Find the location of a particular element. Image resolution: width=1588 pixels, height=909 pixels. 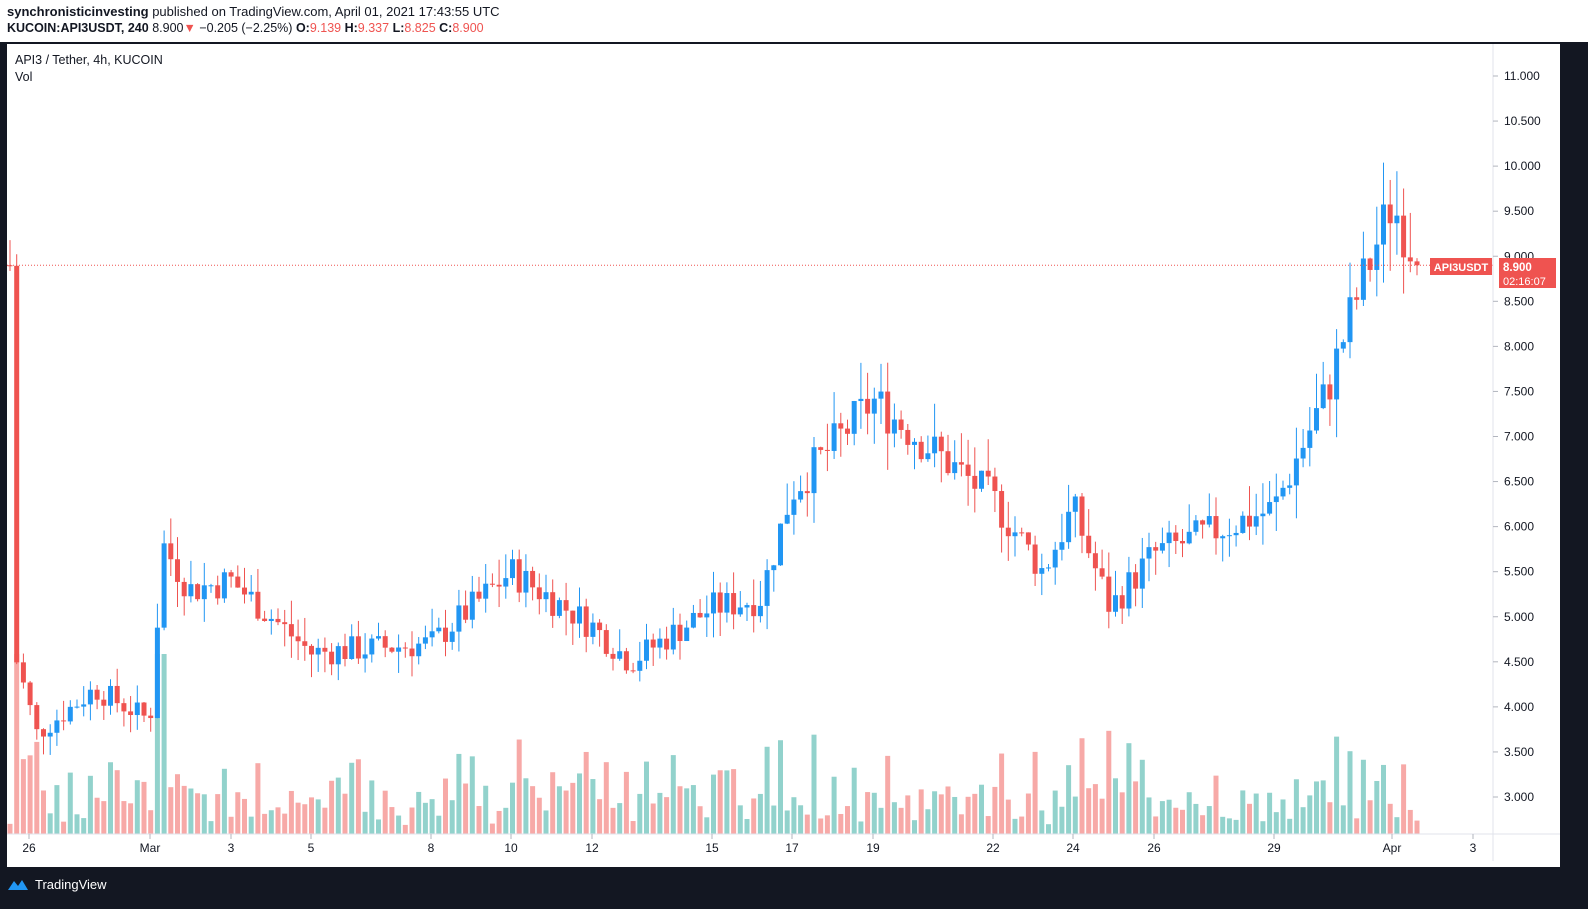

x-tick-label: Apr is located at coordinates (1392, 848).